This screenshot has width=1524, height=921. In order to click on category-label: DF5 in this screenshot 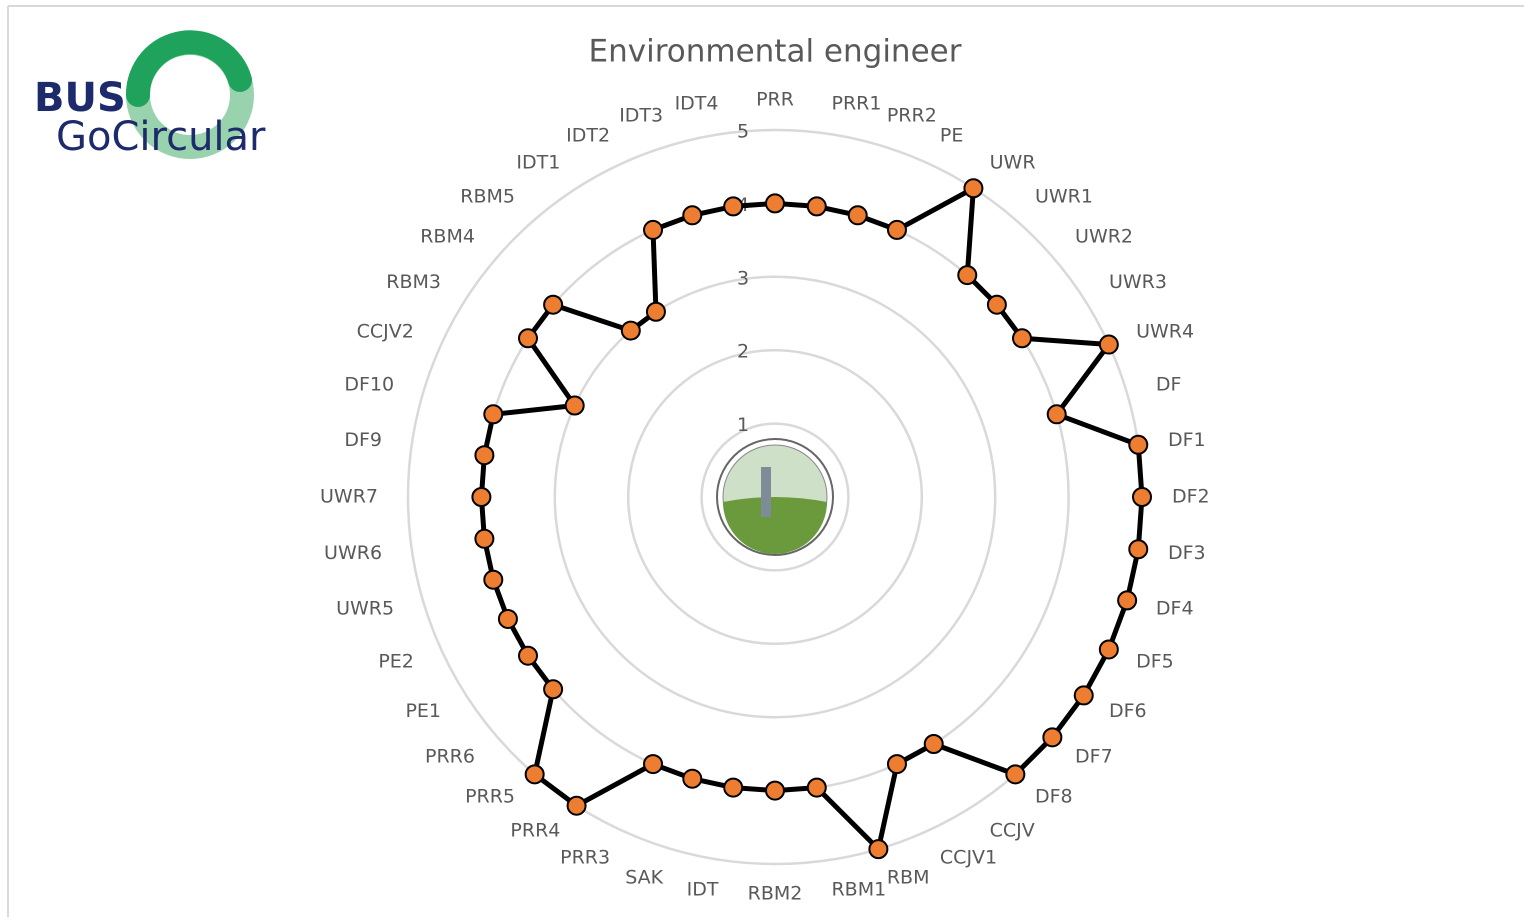, I will do `click(1155, 661)`.